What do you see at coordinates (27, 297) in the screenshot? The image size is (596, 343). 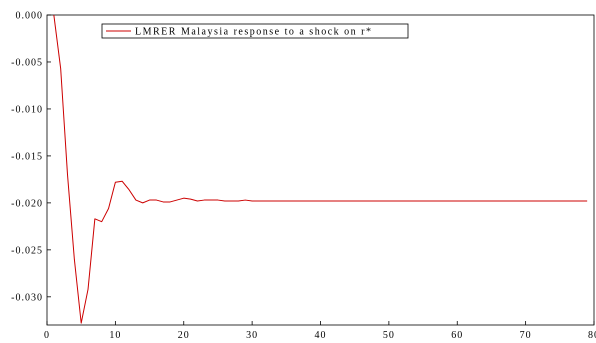 I see `y-tick-label: -0.030` at bounding box center [27, 297].